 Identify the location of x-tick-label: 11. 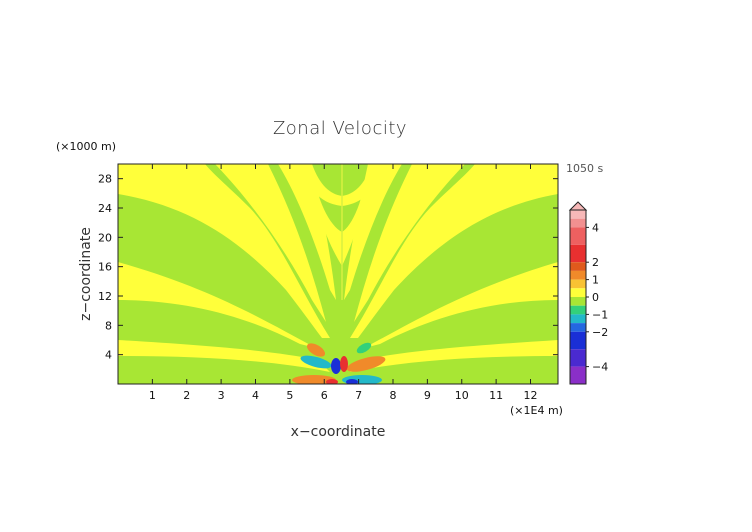
(496, 395).